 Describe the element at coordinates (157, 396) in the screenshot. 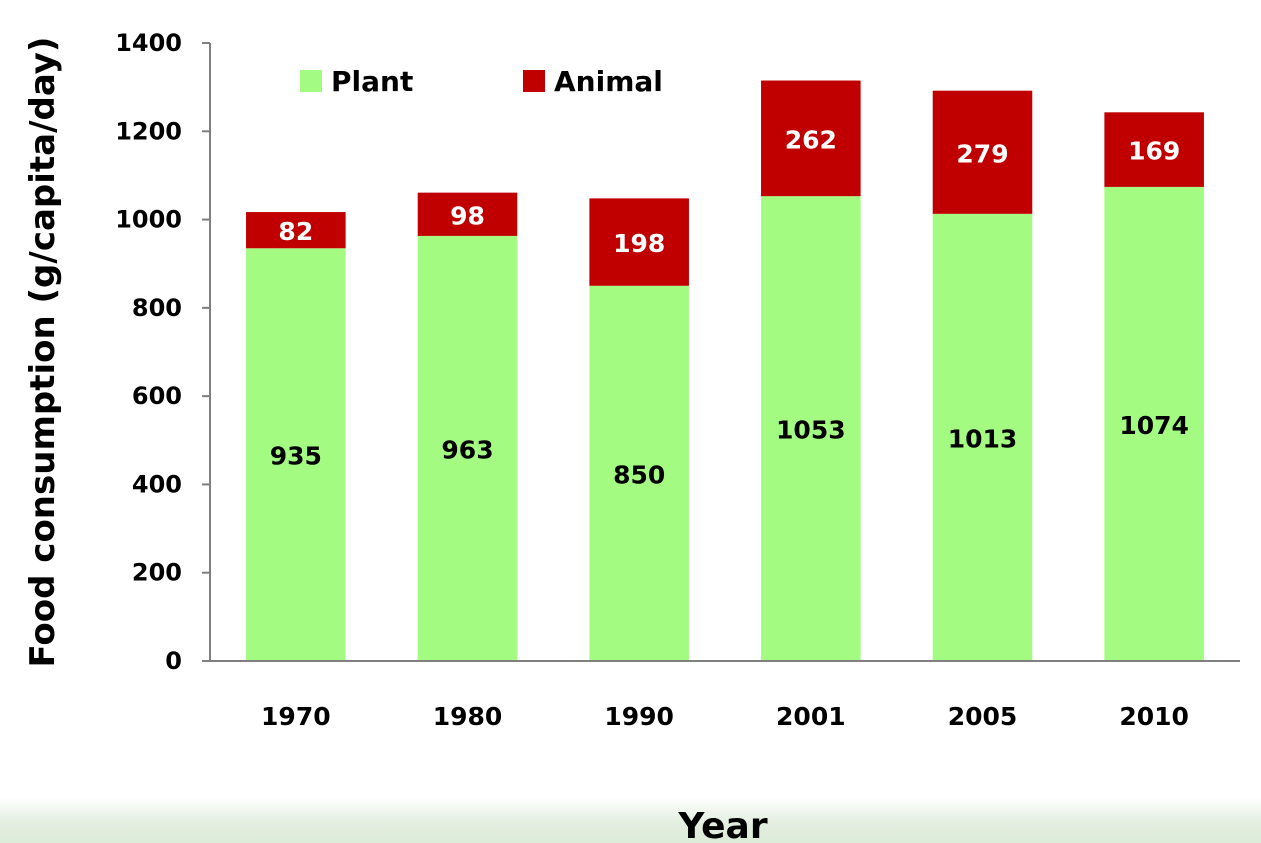

I see `y-tick-label: 600` at that location.